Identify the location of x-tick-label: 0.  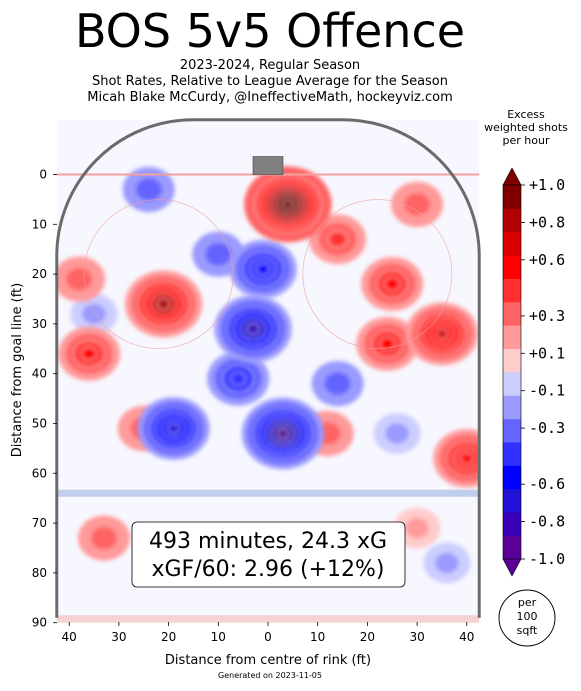
(268, 637).